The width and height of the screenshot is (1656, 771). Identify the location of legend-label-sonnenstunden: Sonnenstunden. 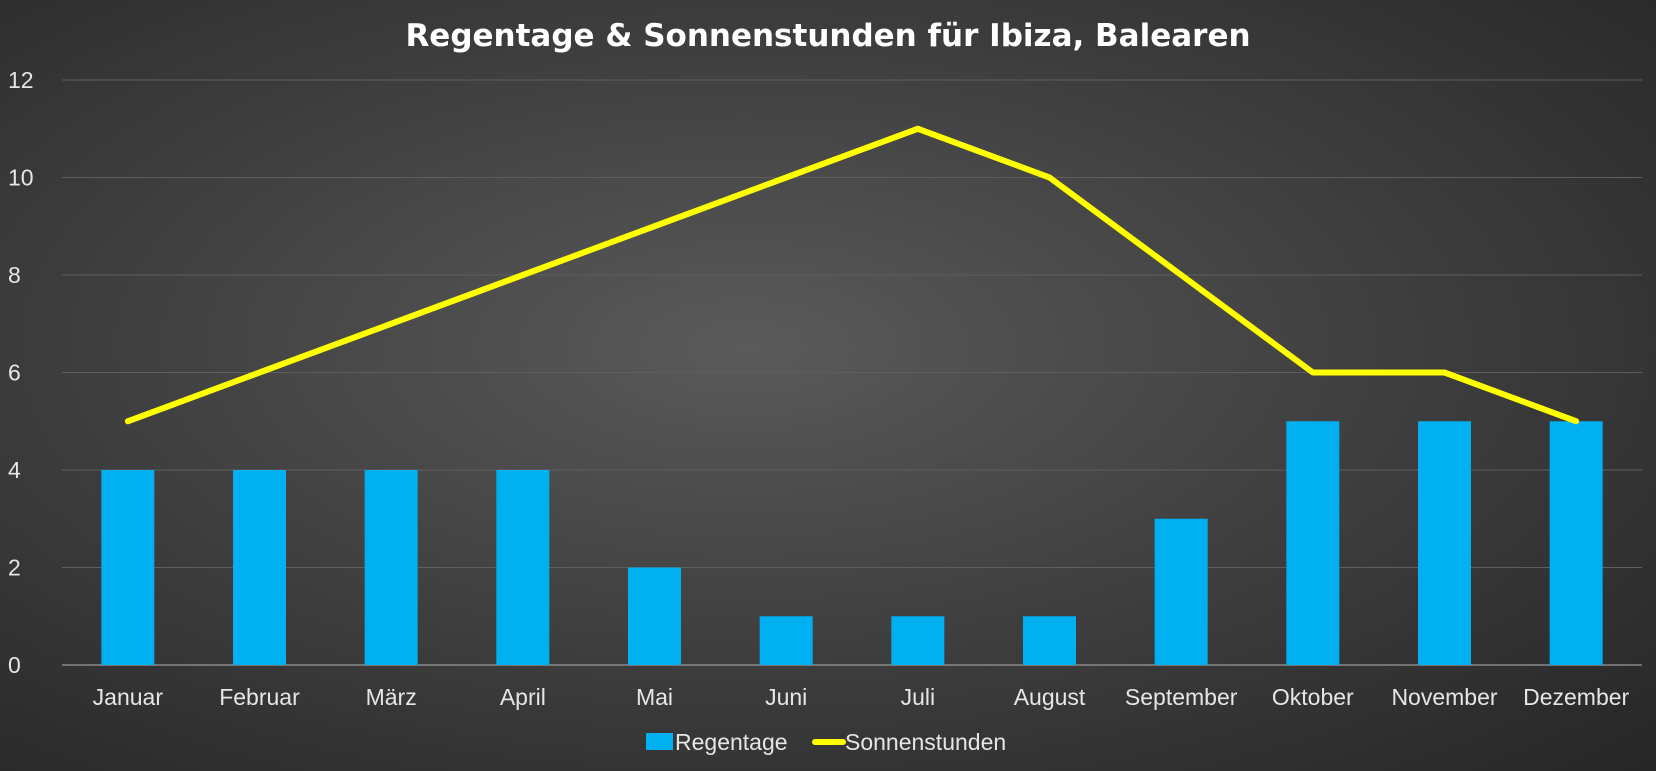
(925, 742).